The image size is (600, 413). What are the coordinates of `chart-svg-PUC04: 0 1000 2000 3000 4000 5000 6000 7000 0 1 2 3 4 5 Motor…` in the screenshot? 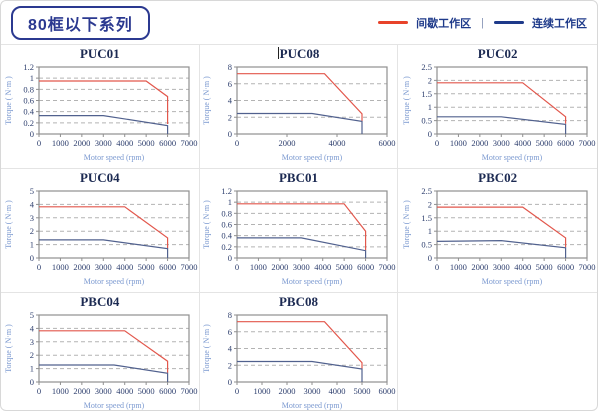 It's located at (101, 236).